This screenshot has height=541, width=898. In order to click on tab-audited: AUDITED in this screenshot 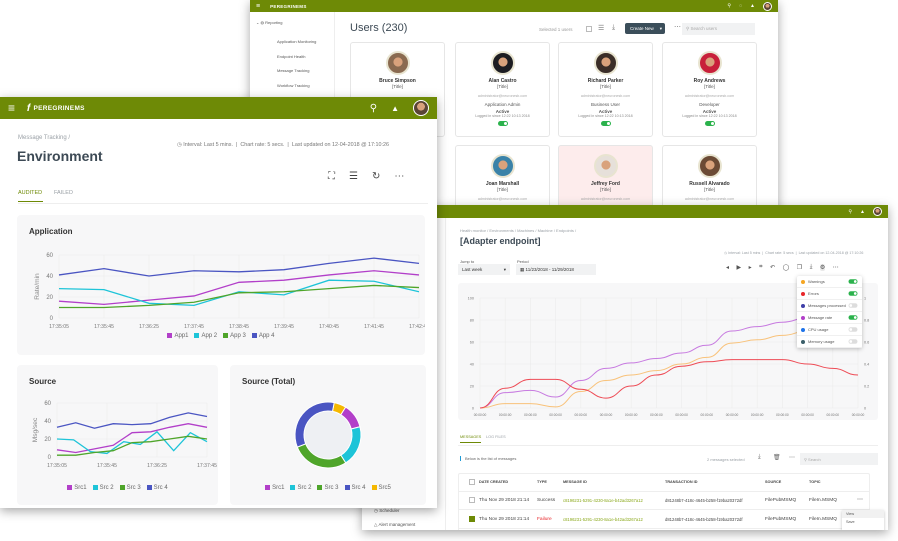, I will do `click(30, 196)`.